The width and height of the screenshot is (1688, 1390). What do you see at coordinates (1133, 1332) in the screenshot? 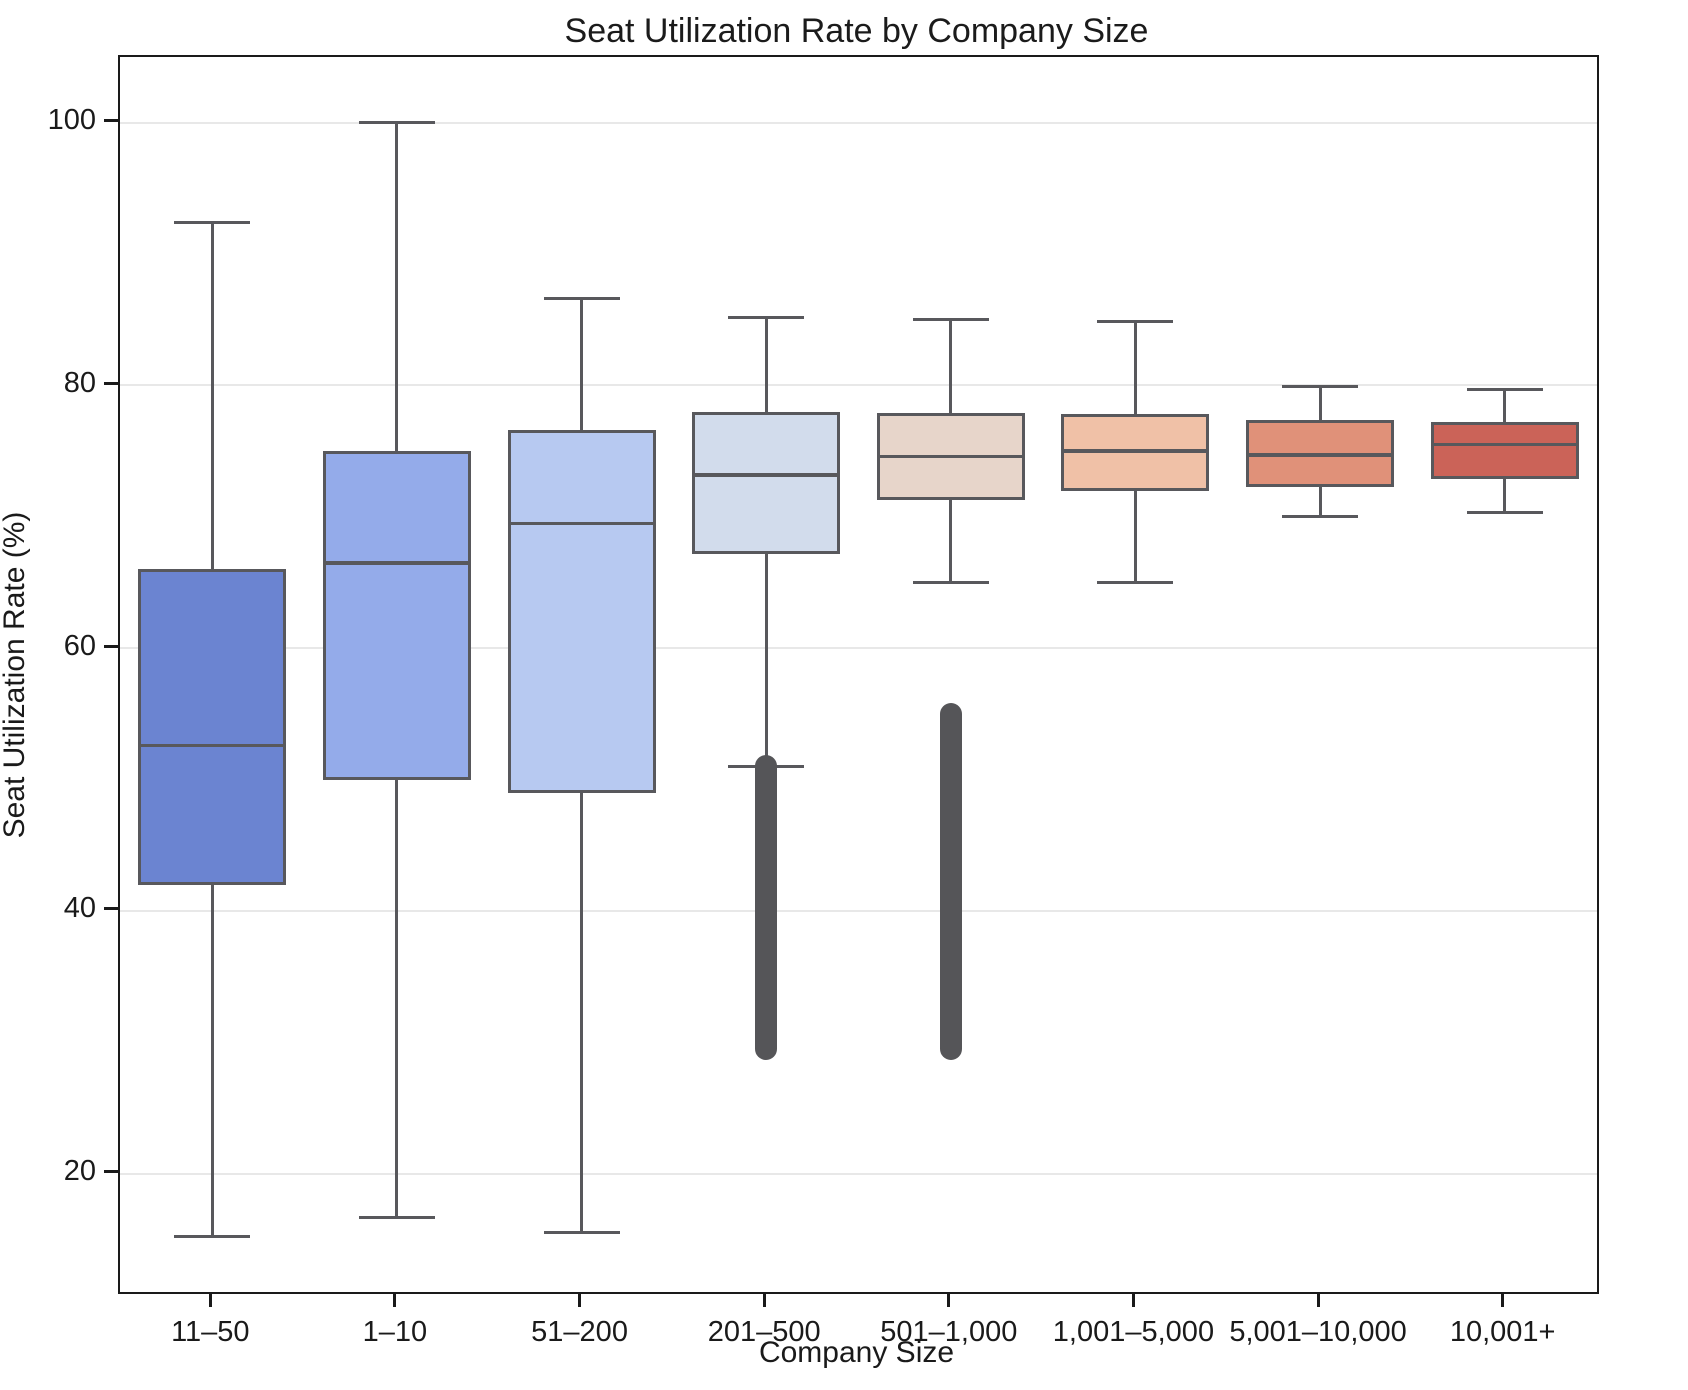
I see `x-tick-label: 1,001–5,000` at bounding box center [1133, 1332].